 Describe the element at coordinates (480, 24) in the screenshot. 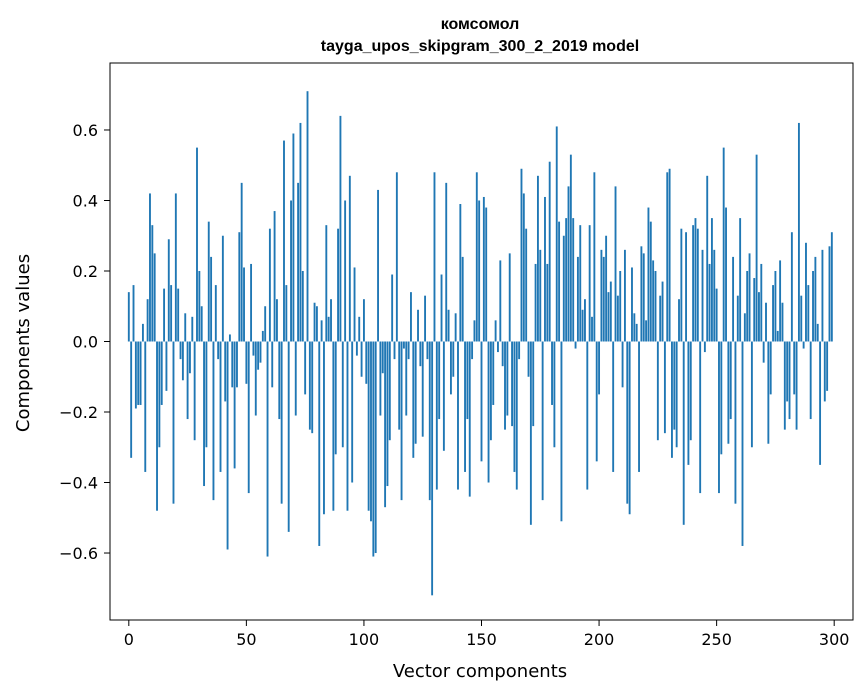

I see `chart-title: комсомол` at that location.